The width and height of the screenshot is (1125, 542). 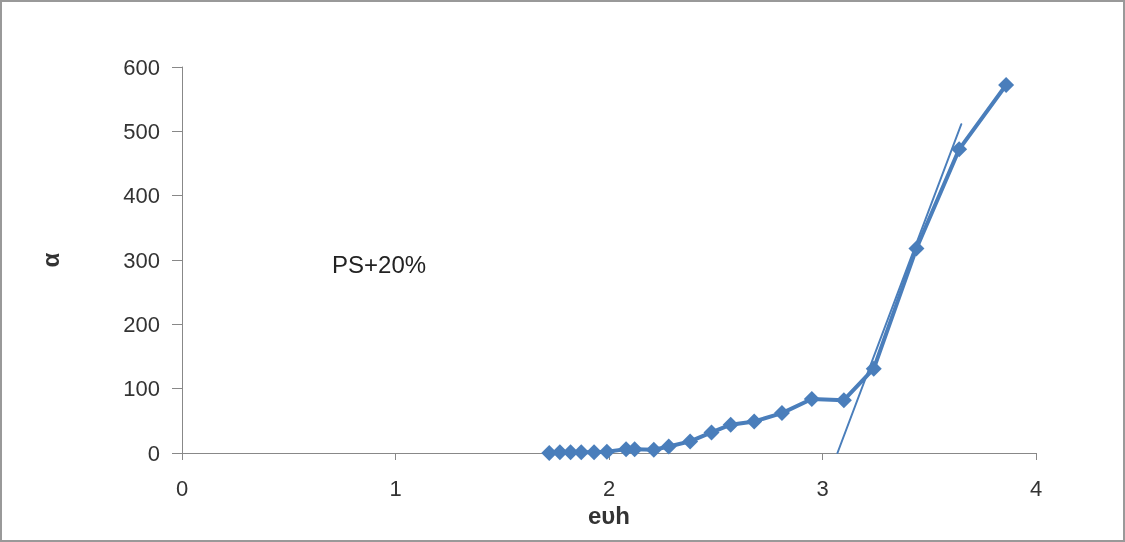 I want to click on x-axis-title: eυh, so click(x=609, y=516).